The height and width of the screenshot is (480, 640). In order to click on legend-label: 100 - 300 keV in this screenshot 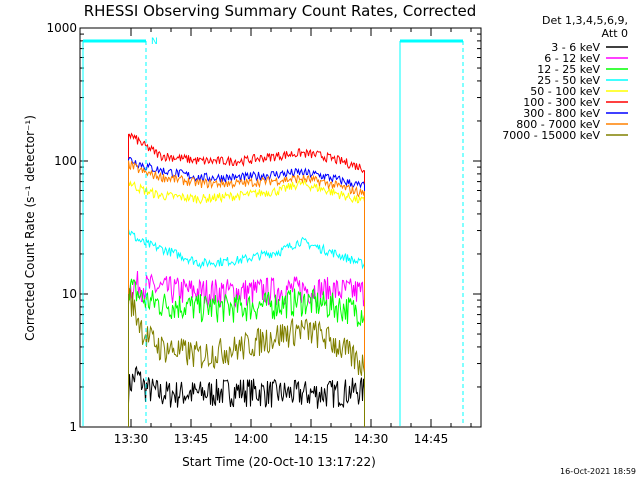, I will do `click(561, 102)`.